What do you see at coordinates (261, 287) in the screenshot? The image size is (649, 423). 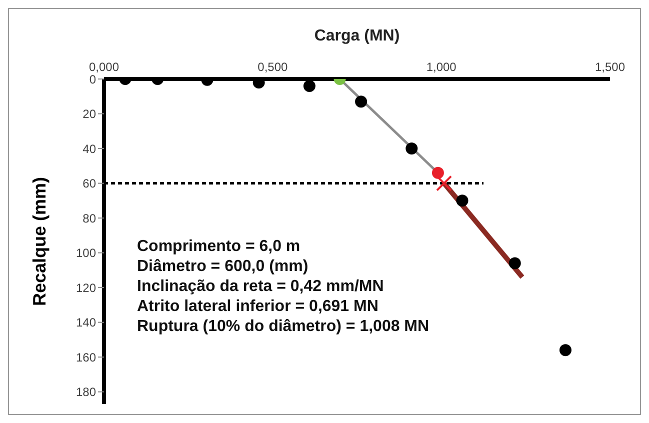 I see `annotation: Inclinação da reta = 0,42 mm/MN` at bounding box center [261, 287].